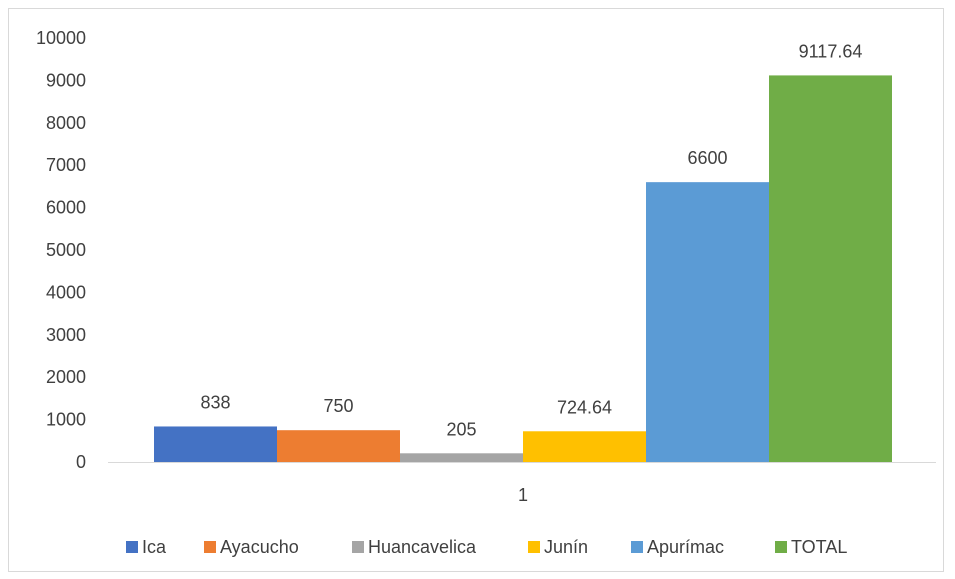 This screenshot has width=955, height=579. What do you see at coordinates (830, 269) in the screenshot?
I see `bar-total` at bounding box center [830, 269].